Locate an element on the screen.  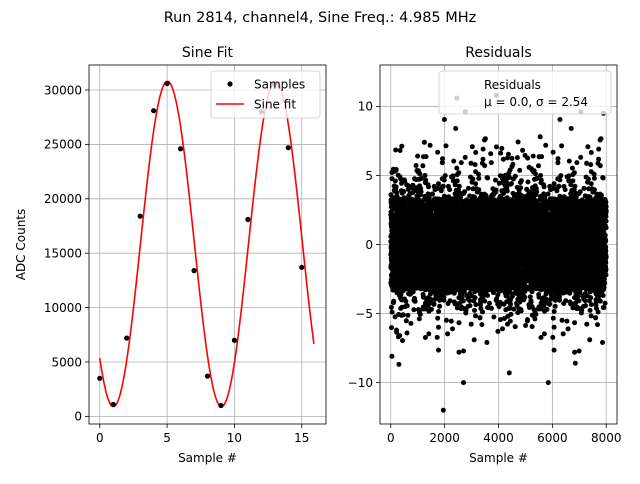
sine-fit-ytick-label: 20000 is located at coordinates (63, 199).